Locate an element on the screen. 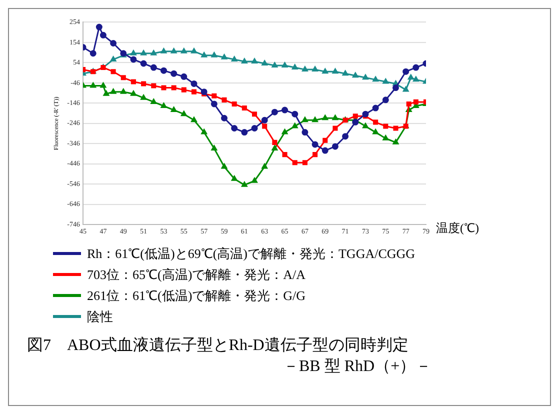  legend-label: 陰性 is located at coordinates (100, 317).